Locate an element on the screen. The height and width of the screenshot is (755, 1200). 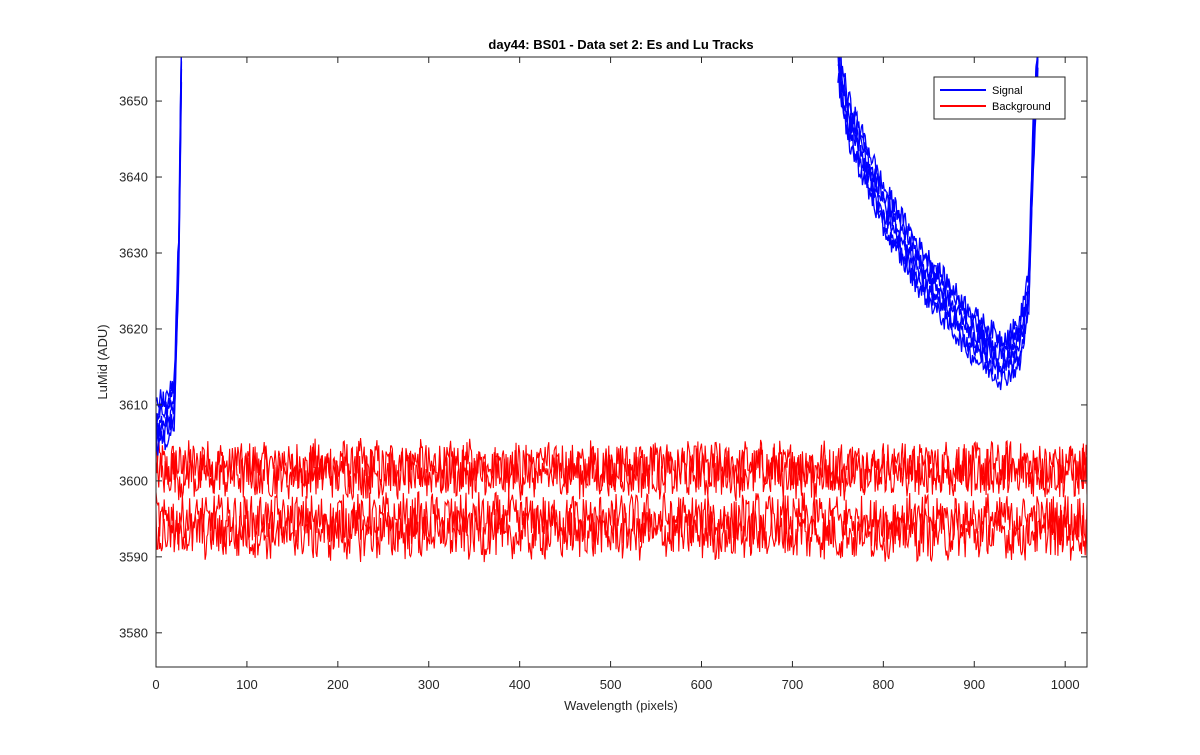
x-axis-label: Wavelength (pixels) is located at coordinates (621, 705).